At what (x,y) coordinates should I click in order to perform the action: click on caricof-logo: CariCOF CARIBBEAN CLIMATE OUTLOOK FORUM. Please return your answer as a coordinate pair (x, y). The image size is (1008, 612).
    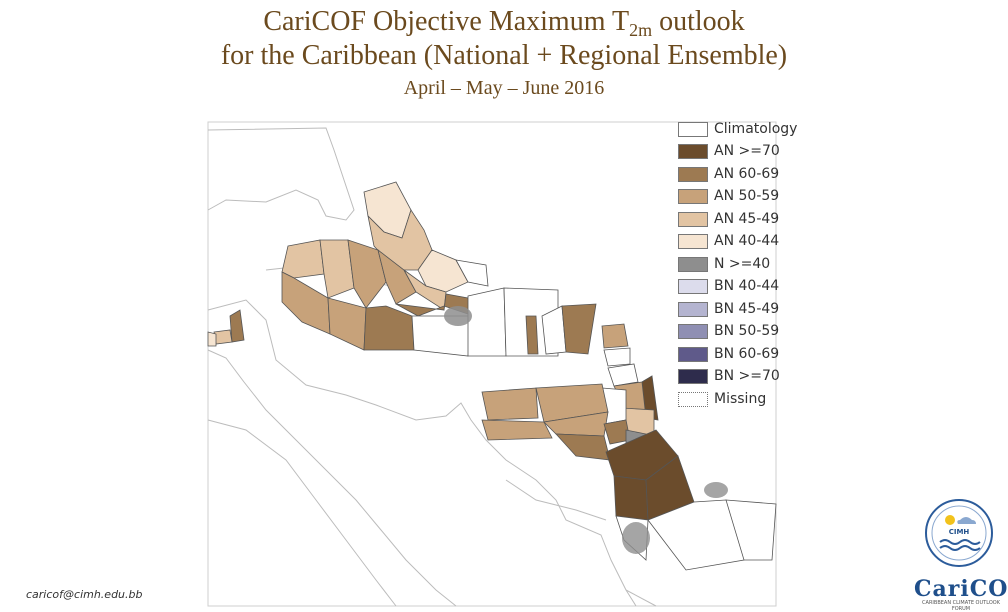
    Looking at the image, I should click on (961, 594).